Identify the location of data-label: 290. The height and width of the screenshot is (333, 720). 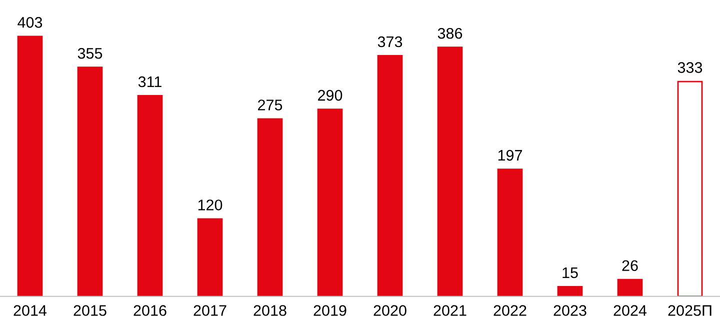
(330, 95).